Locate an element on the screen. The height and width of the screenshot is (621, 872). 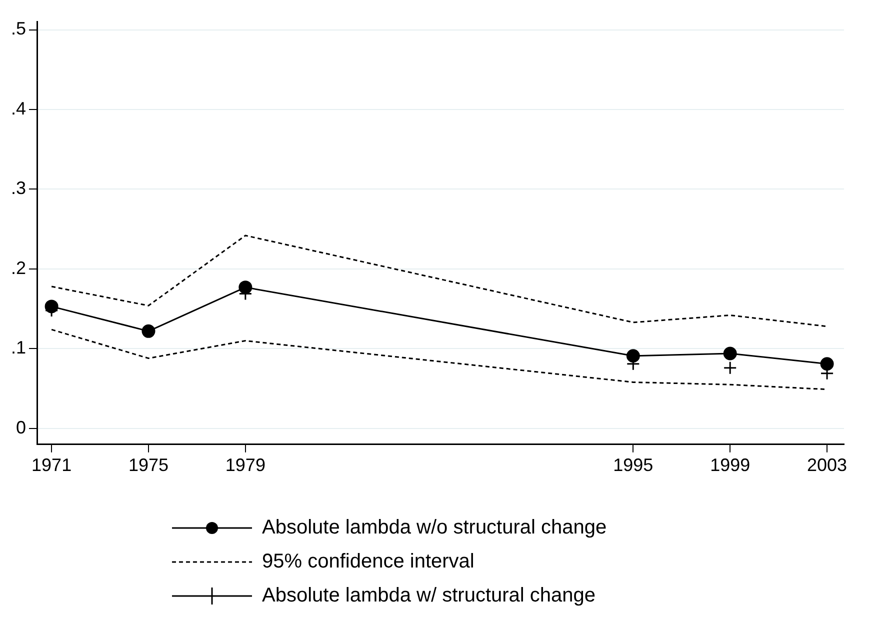
y-tick-label: .5 is located at coordinates (18, 28).